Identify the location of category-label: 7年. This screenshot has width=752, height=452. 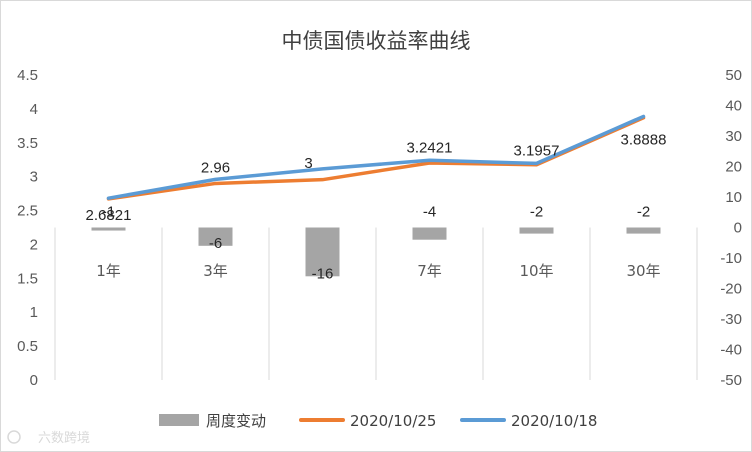
(429, 271).